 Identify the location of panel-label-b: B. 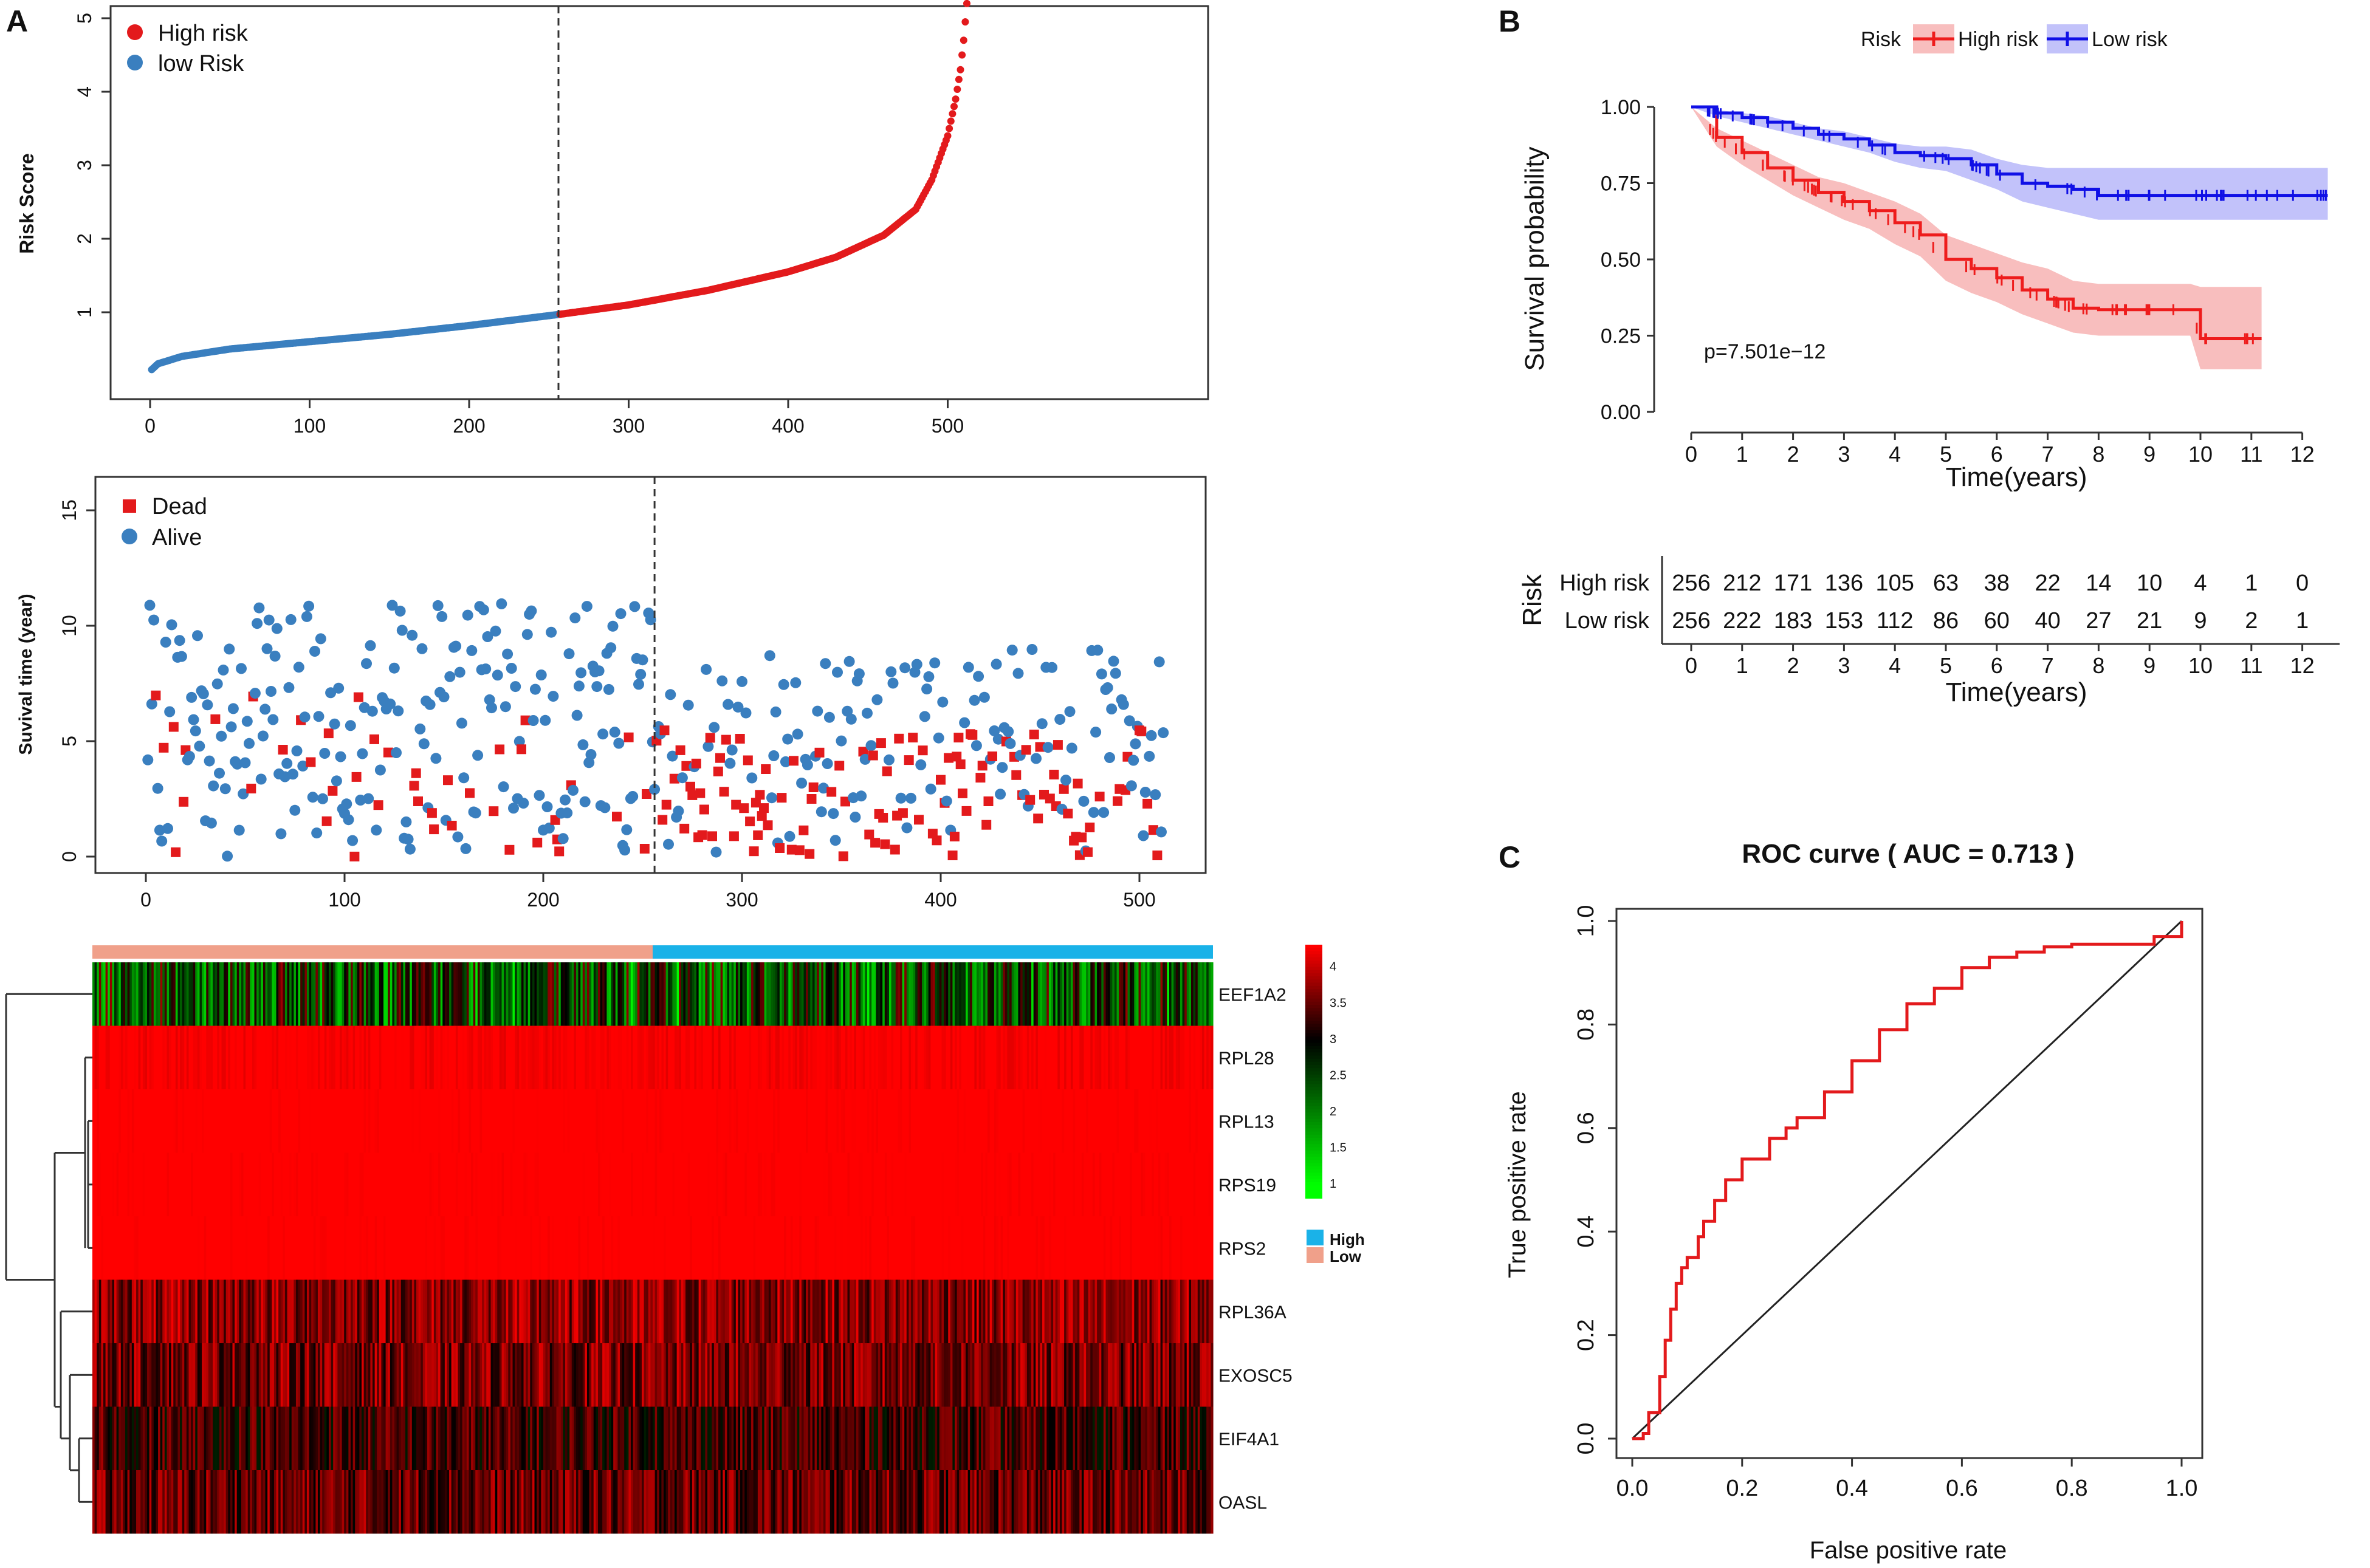
(1509, 21).